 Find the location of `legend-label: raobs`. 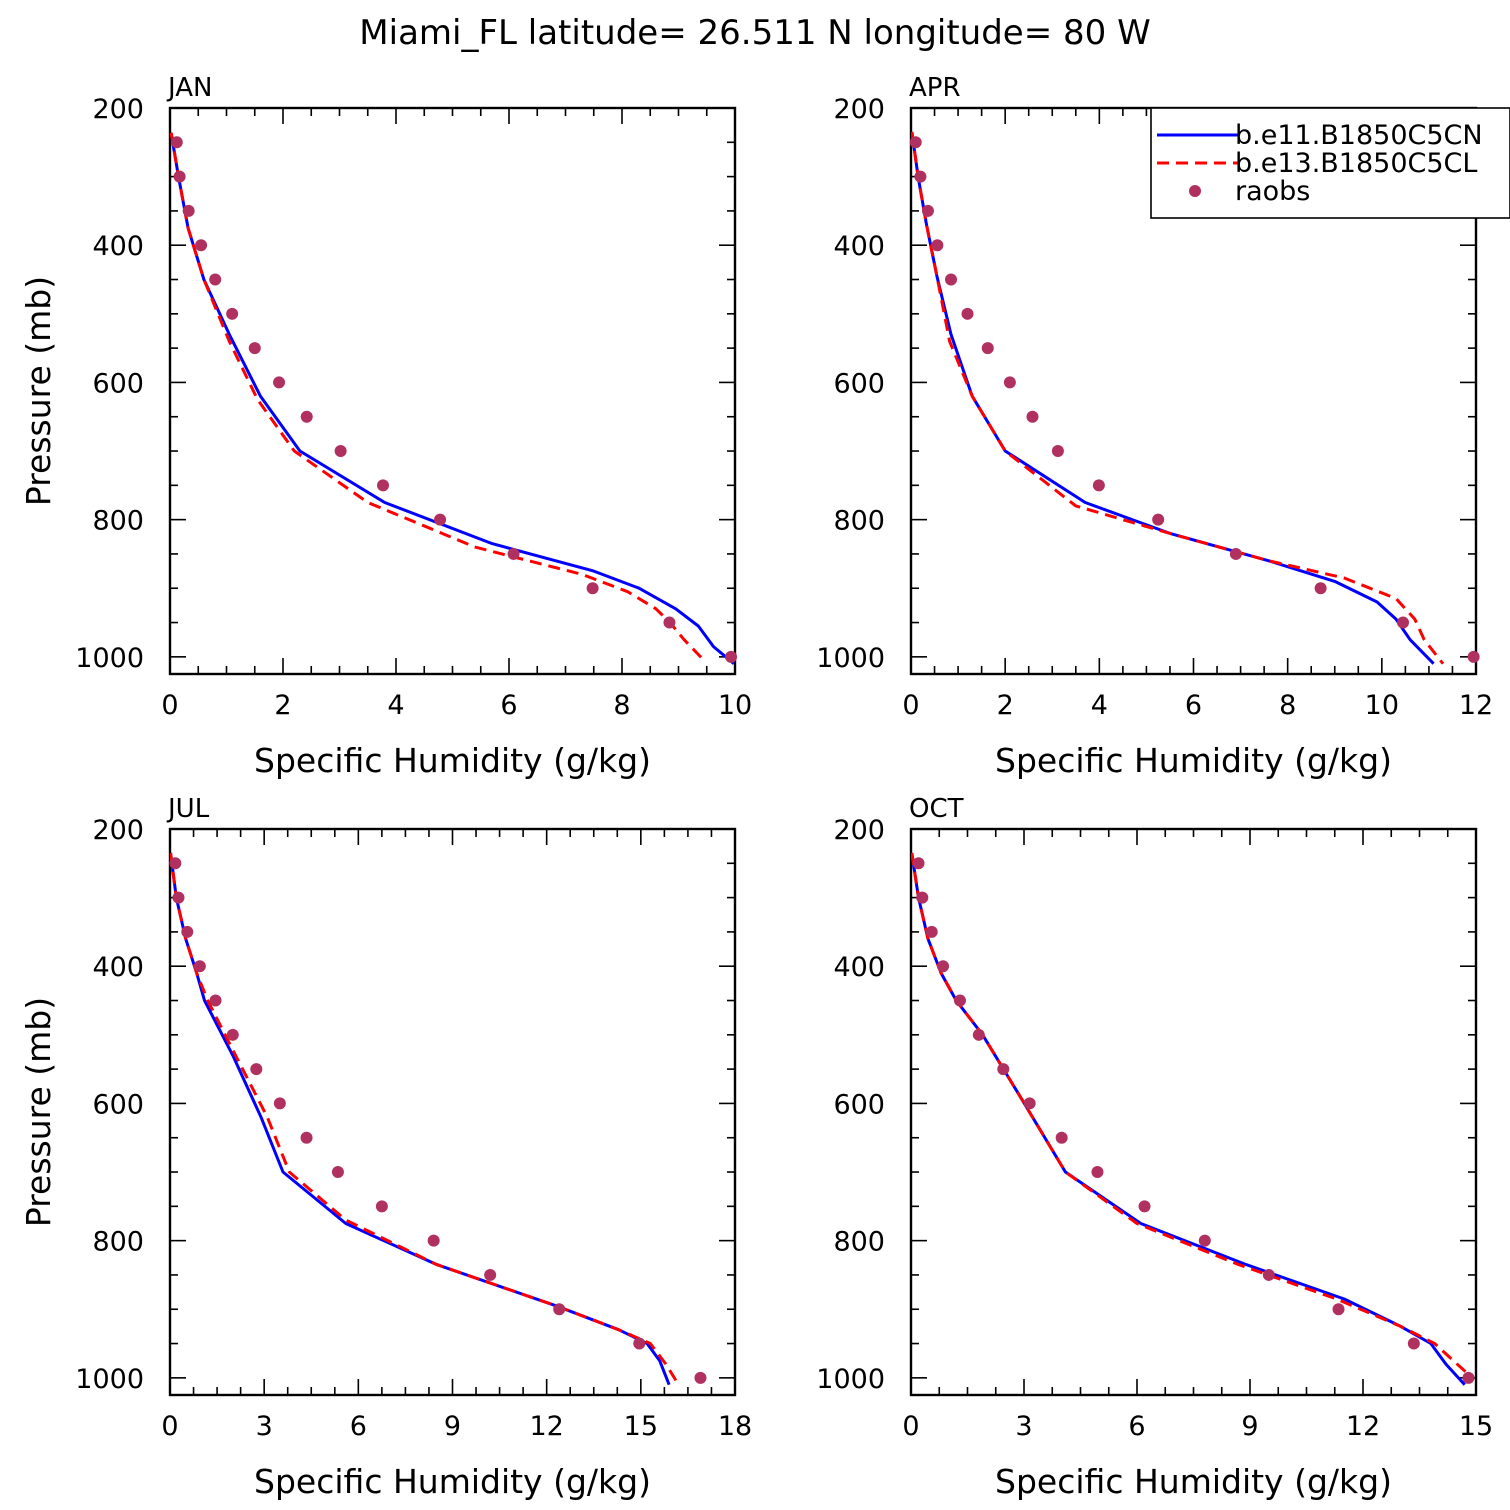

legend-label: raobs is located at coordinates (1272, 191).